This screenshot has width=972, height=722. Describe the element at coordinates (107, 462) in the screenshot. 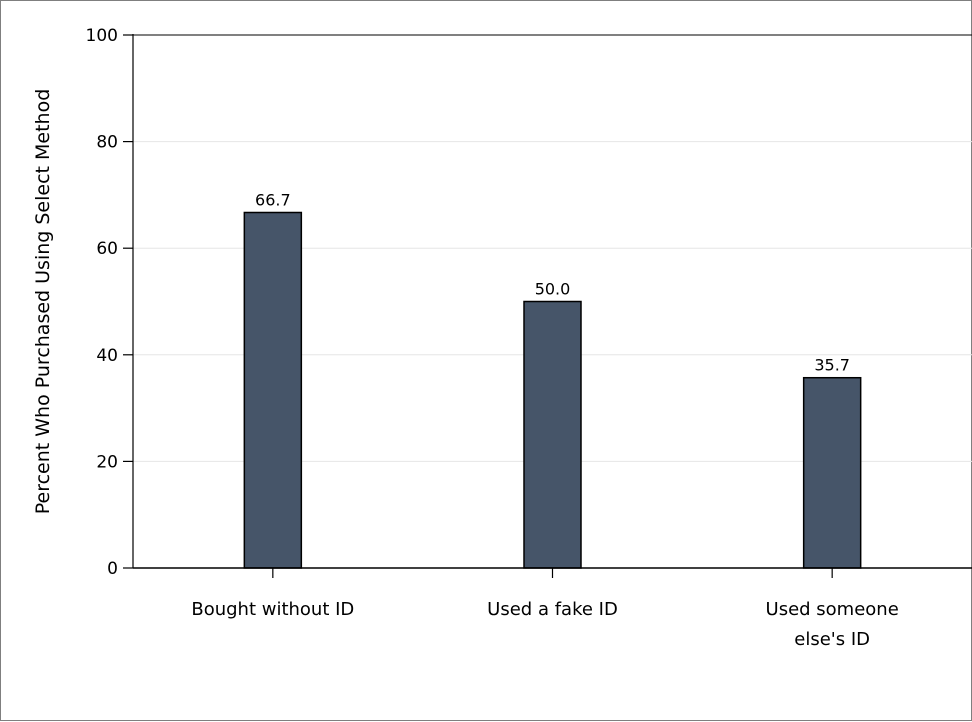

I see `y-tick-label-20: 20` at that location.